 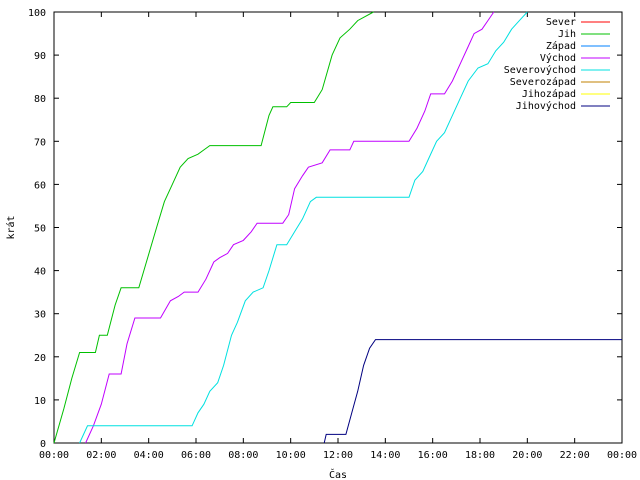 What do you see at coordinates (575, 455) in the screenshot?
I see `x-tick-label: 22:00` at bounding box center [575, 455].